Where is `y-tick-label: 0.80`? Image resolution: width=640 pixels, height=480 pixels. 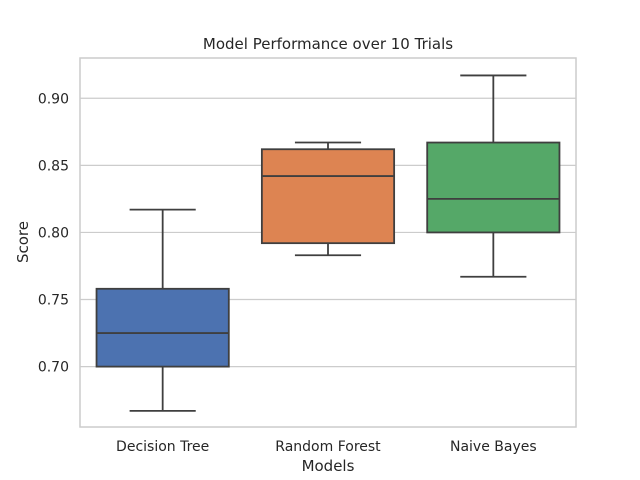 y-tick-label: 0.80 is located at coordinates (53, 233).